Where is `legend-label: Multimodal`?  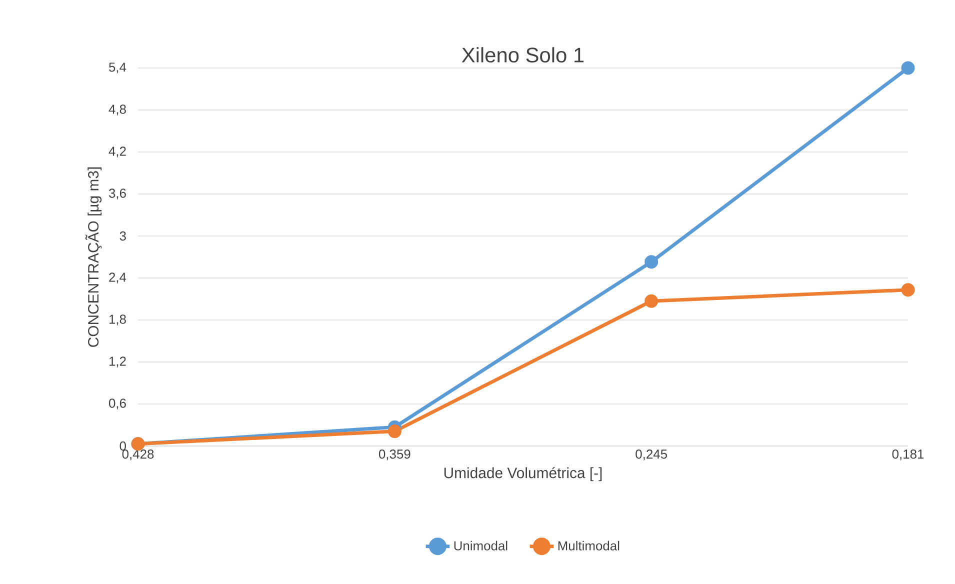
legend-label: Multimodal is located at coordinates (589, 545).